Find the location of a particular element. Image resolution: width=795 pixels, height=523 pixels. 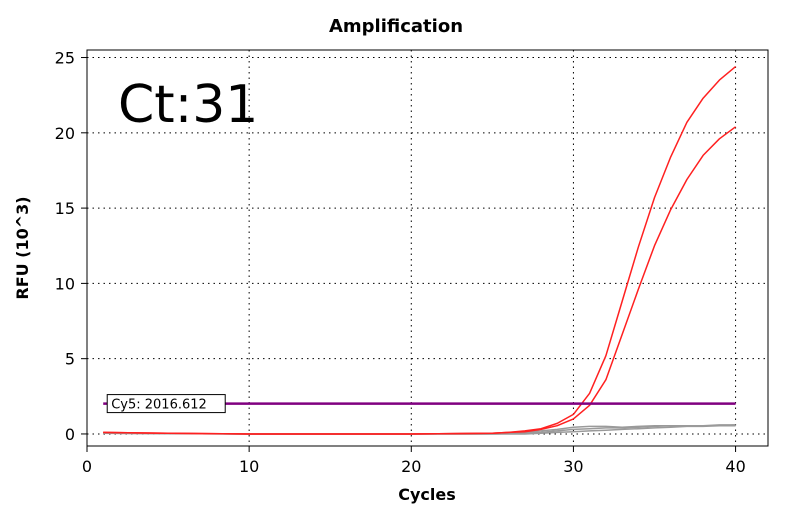

x-tick-label: 40 is located at coordinates (735, 466).